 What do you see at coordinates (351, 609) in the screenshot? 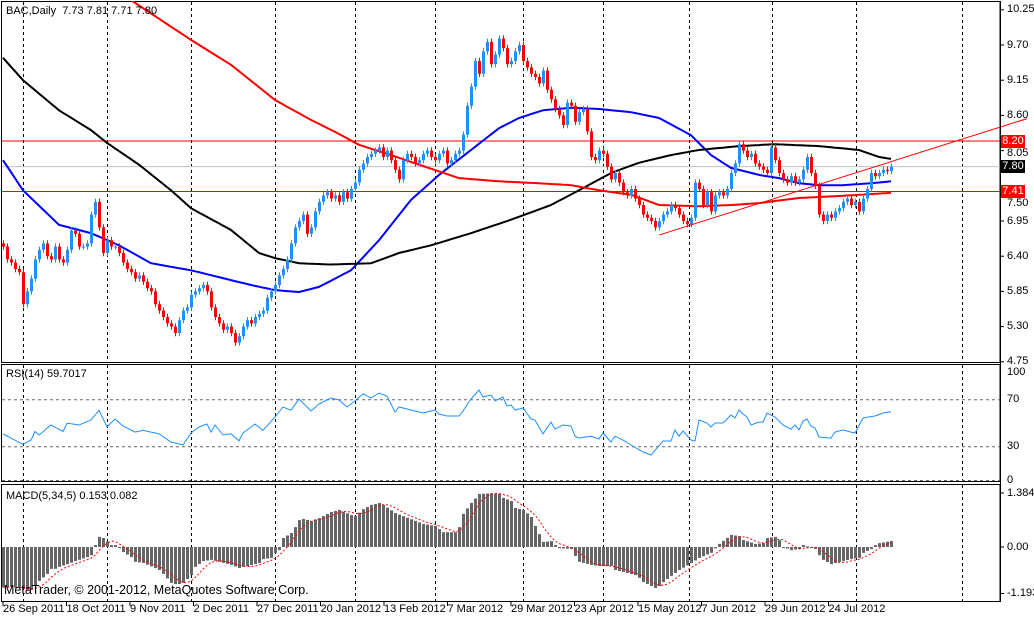
I see `date-axis-label: 20 Jan 2012` at bounding box center [351, 609].